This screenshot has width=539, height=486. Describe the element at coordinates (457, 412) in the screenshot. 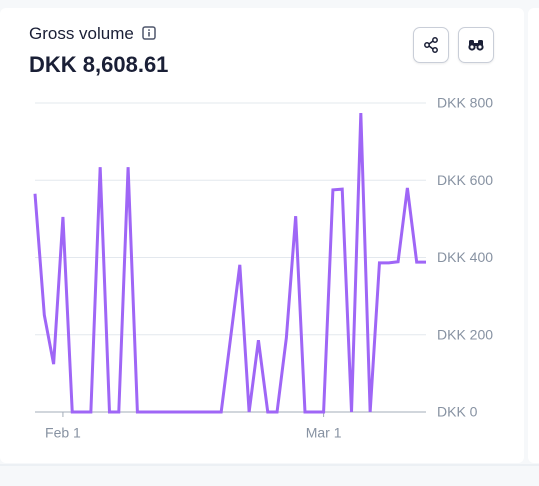

I see `y-tick-label: DKK 0` at that location.